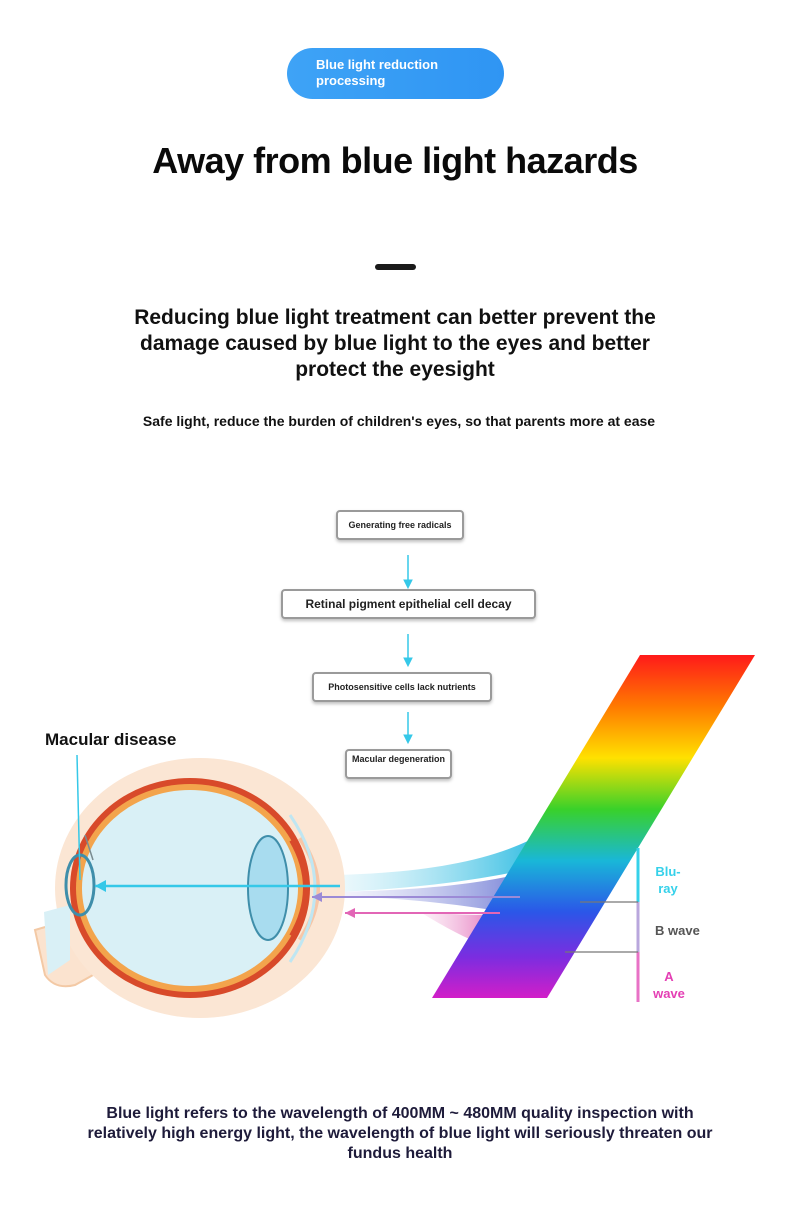 Image resolution: width=790 pixels, height=1231 pixels. What do you see at coordinates (408, 650) in the screenshot?
I see `flow-arrows` at bounding box center [408, 650].